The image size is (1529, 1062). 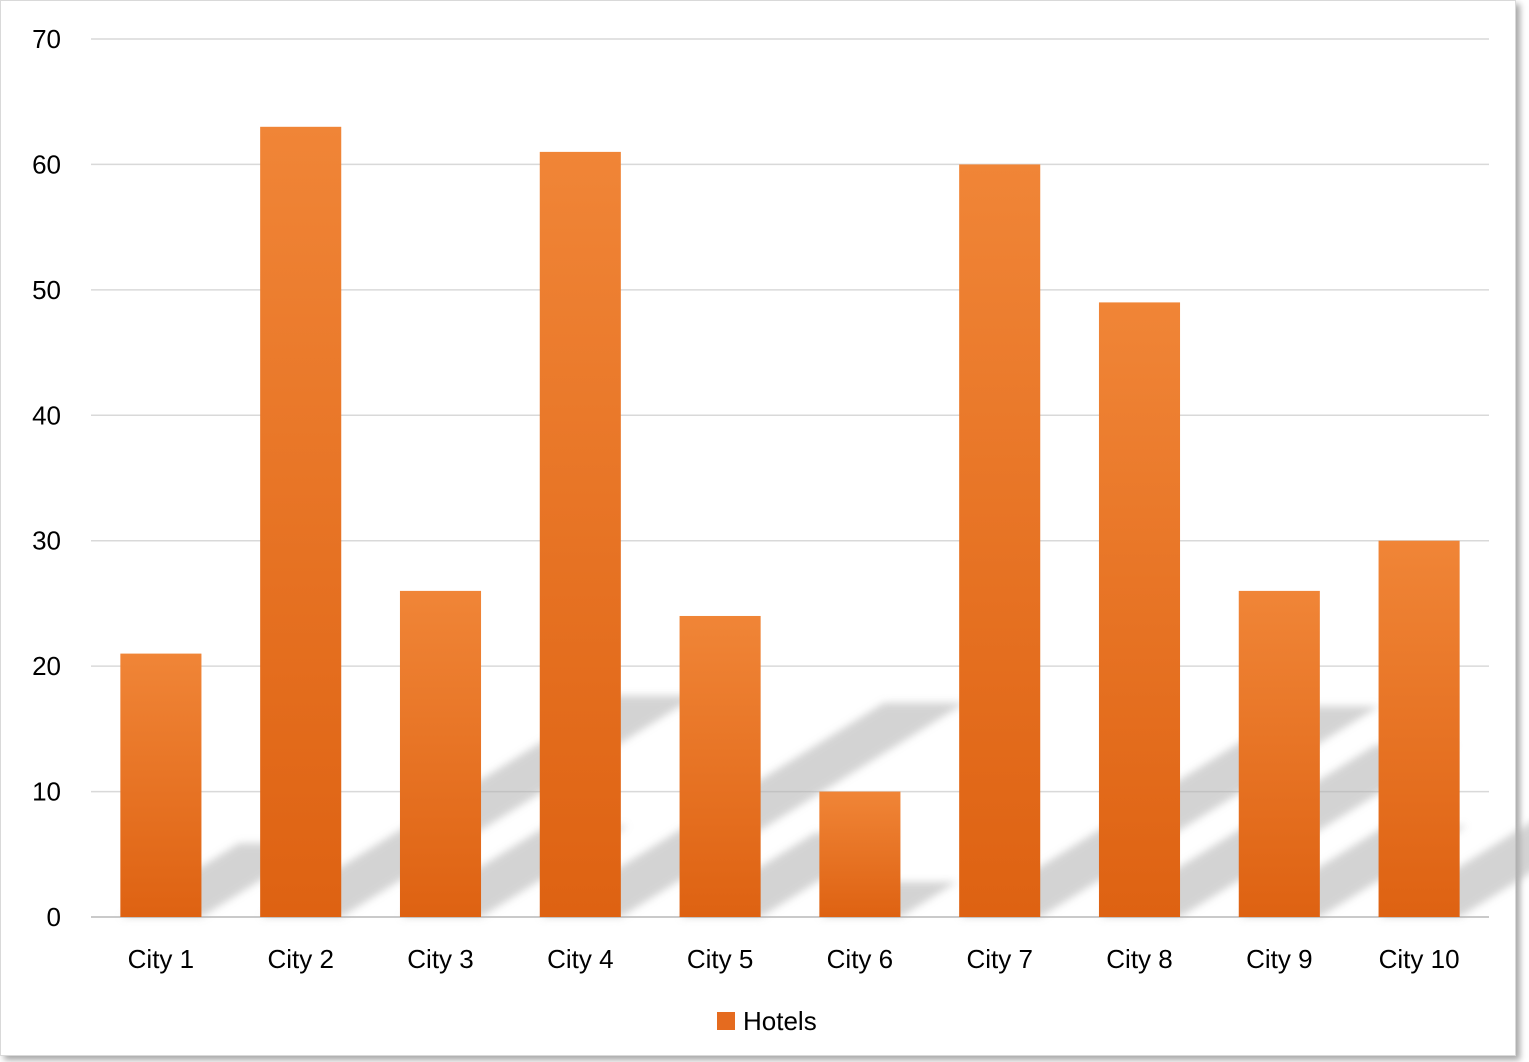 I want to click on legend-label-hotels: Hotels, so click(x=780, y=1021).